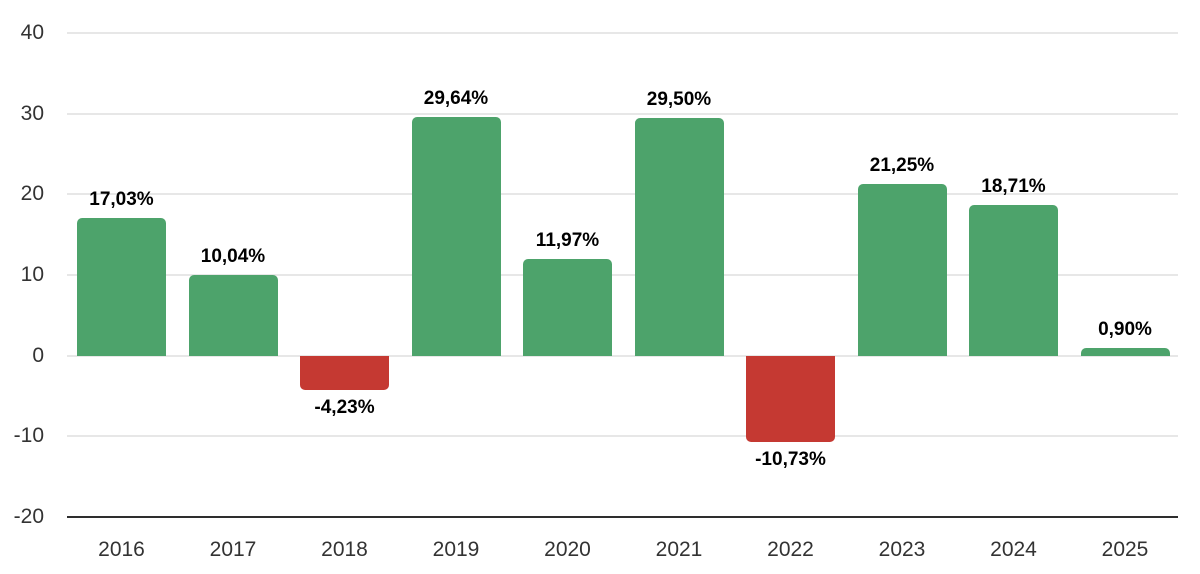 The height and width of the screenshot is (574, 1200). Describe the element at coordinates (456, 236) in the screenshot. I see `bar-2019` at that location.